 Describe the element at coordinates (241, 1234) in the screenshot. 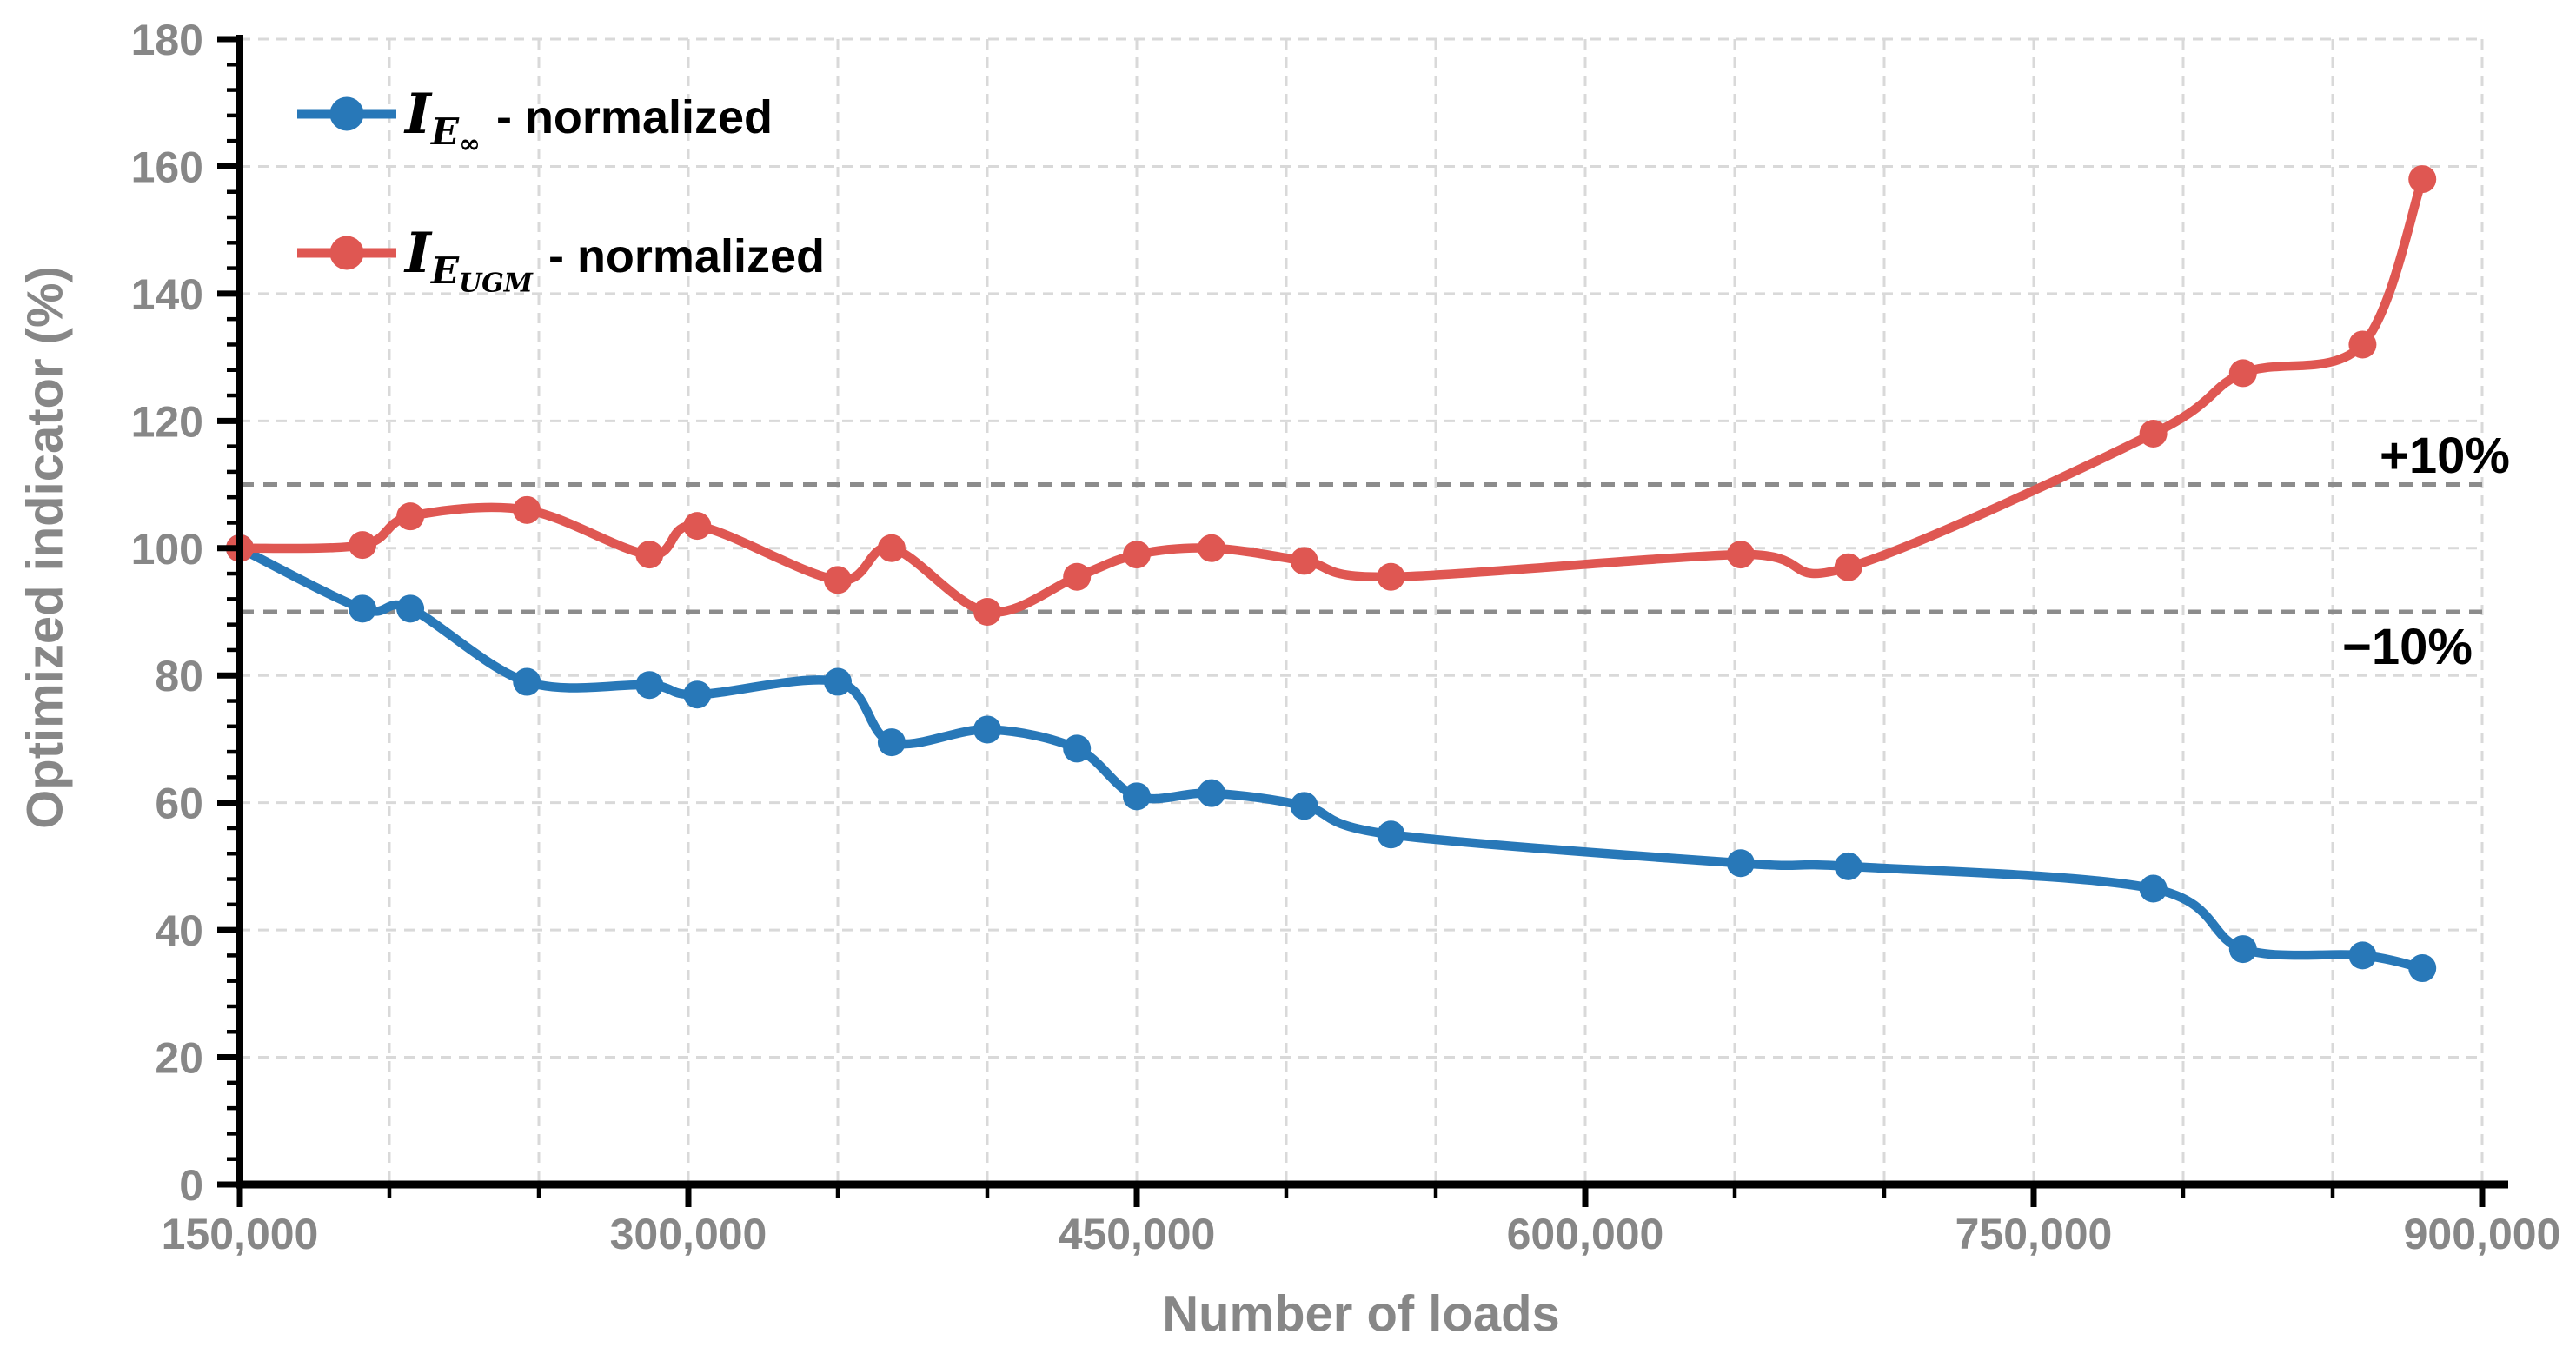

I see `x-tick-label: 150,000` at that location.